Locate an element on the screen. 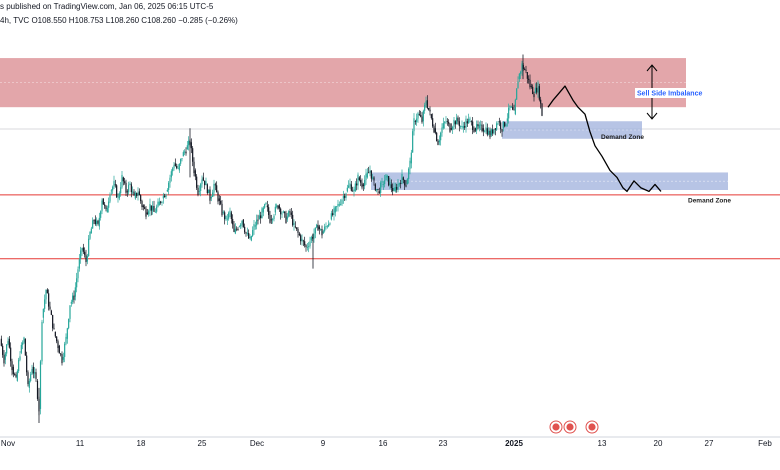 This screenshot has height=470, width=780. projected-path is located at coordinates (604, 139).